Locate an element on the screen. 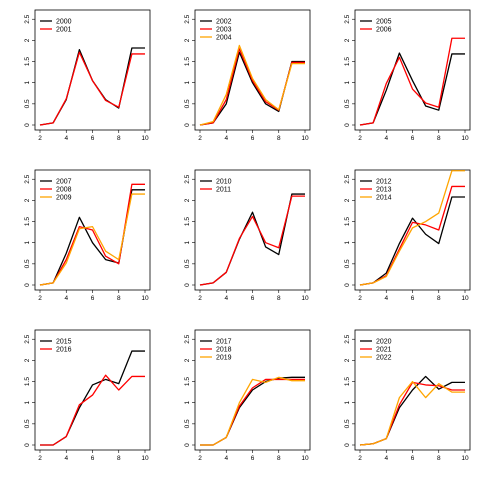 The width and height of the screenshot is (480, 480). series-line-2002 is located at coordinates (252, 88).